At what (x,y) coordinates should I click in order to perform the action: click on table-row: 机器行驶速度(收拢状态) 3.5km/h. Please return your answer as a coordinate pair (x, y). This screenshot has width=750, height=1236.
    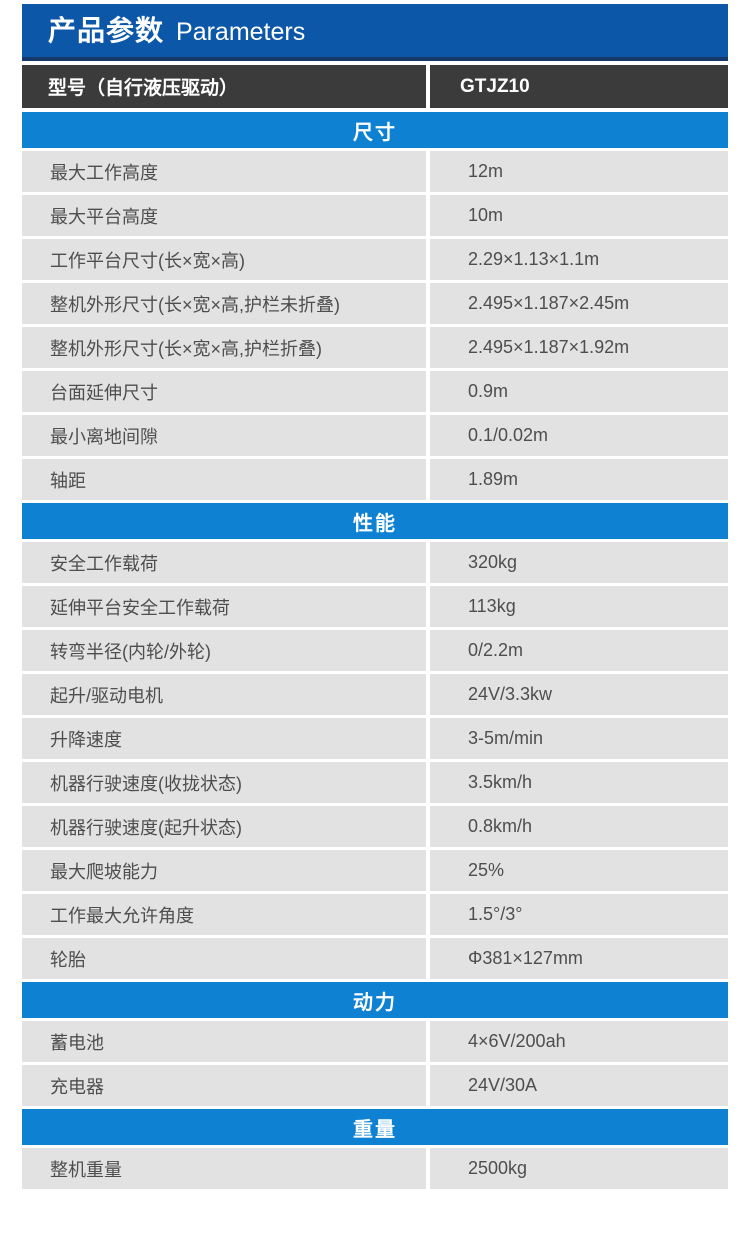
    Looking at the image, I should click on (375, 782).